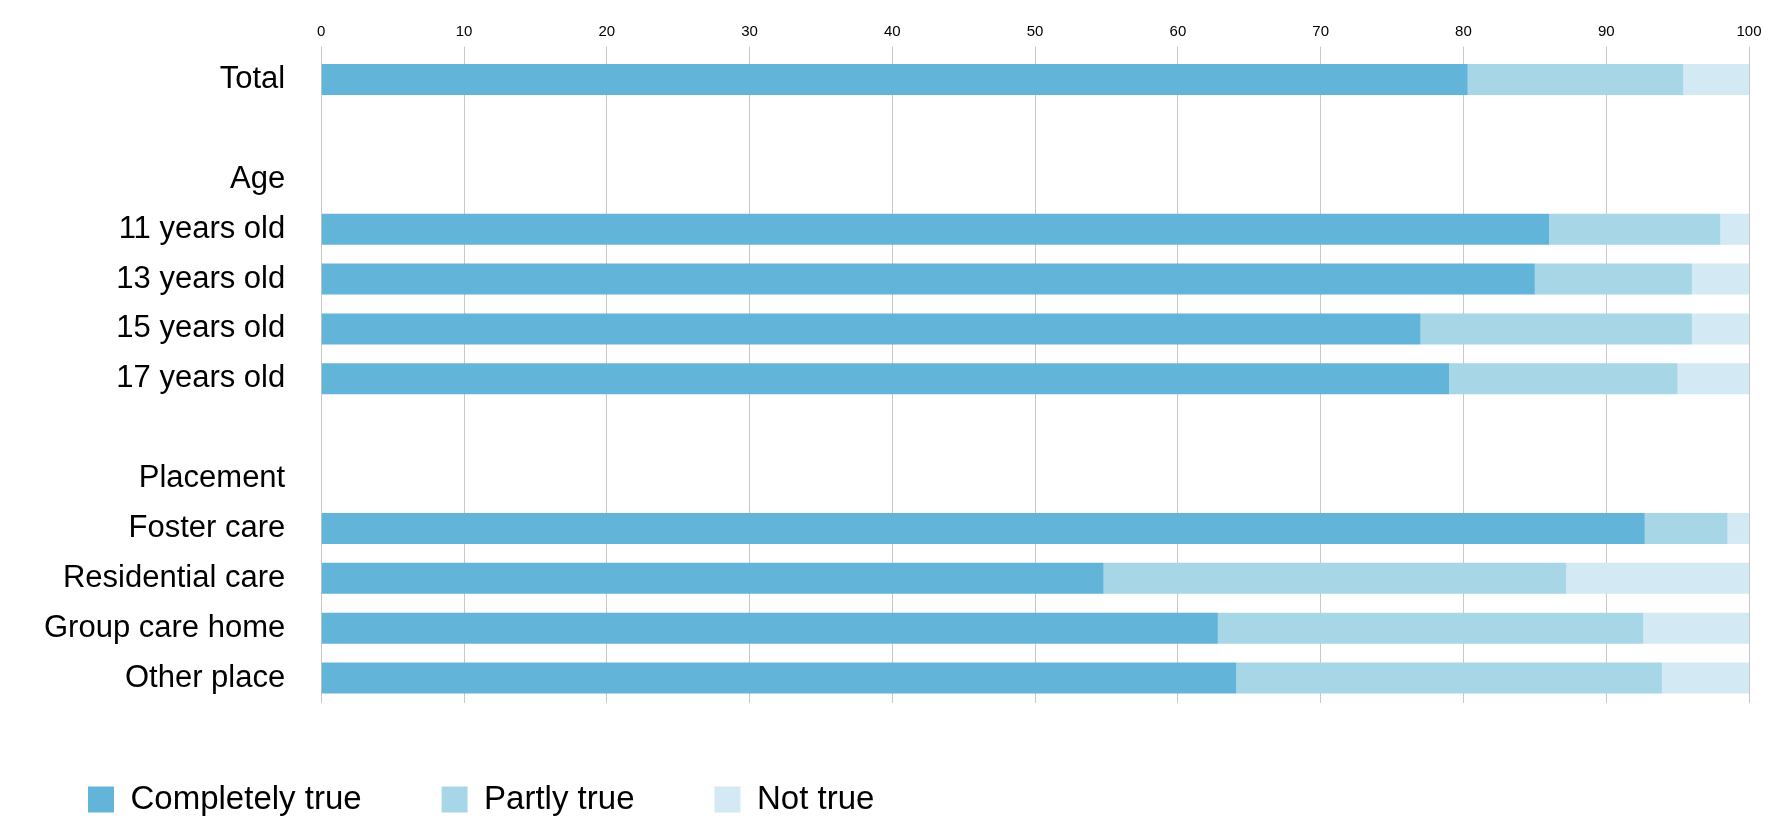 The width and height of the screenshot is (1779, 826). What do you see at coordinates (201, 377) in the screenshot?
I see `y-tick-label: 17 years old` at bounding box center [201, 377].